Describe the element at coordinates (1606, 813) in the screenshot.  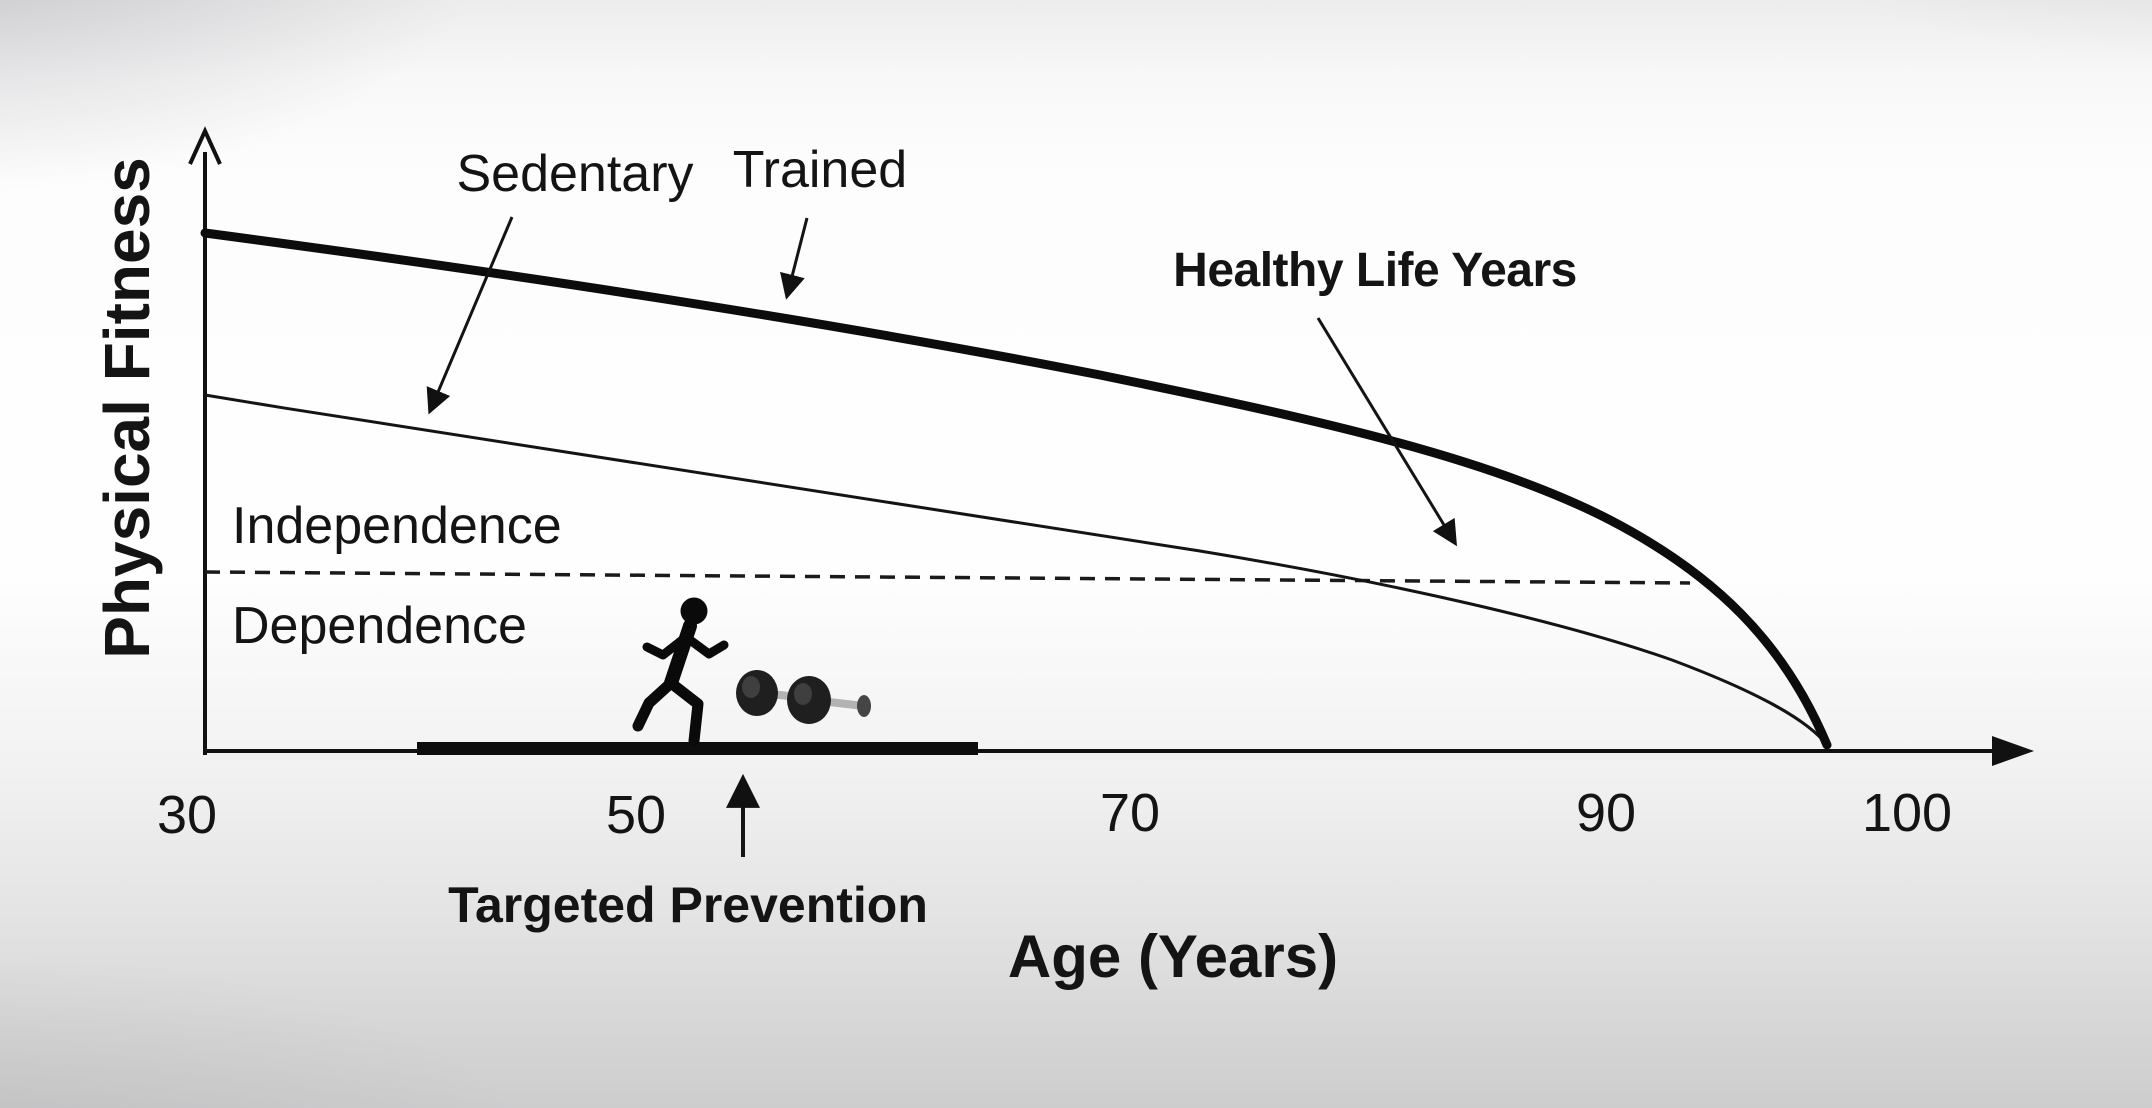
I see `x-tick-90: 90` at that location.